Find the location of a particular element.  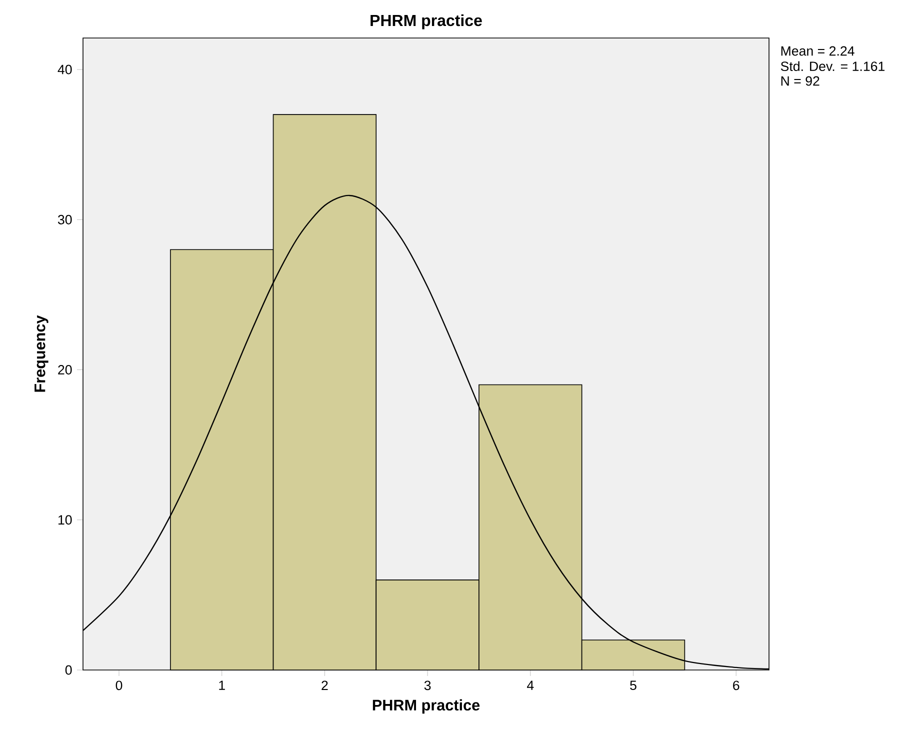

x-tick-label: 6 is located at coordinates (736, 685).